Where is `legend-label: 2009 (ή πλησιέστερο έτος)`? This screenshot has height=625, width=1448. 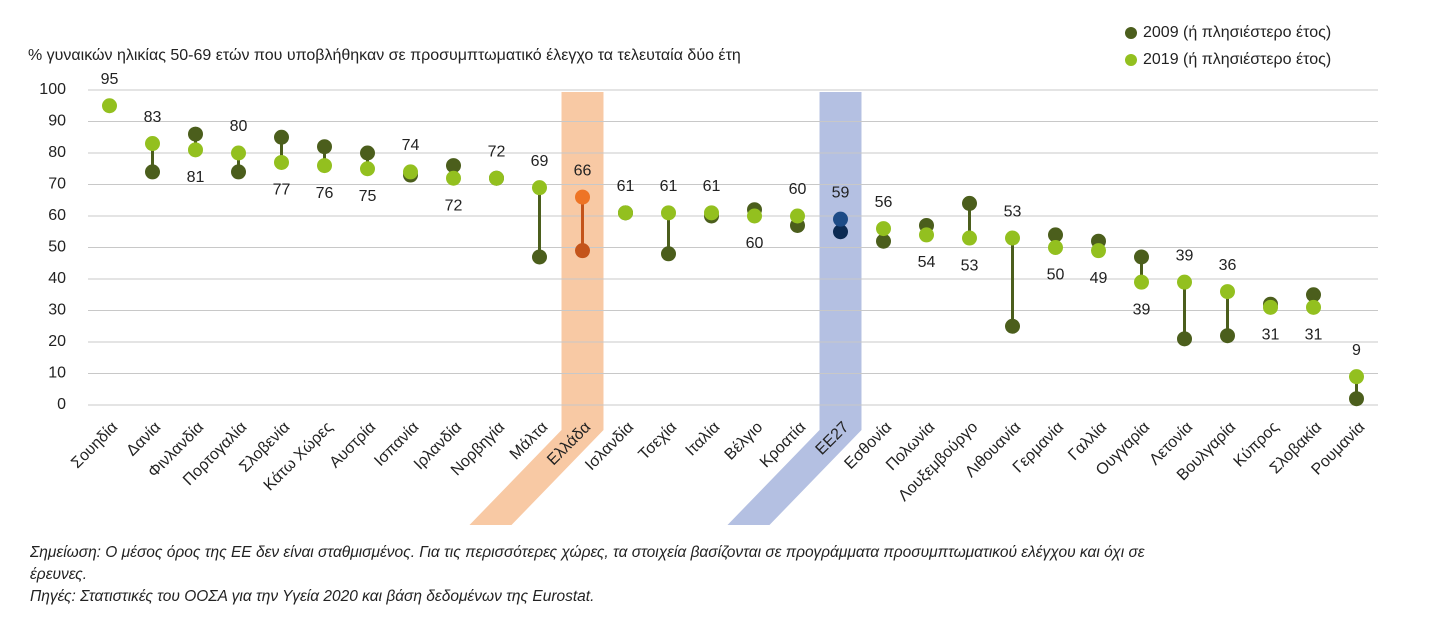
legend-label: 2009 (ή πλησιέστερο έτος) is located at coordinates (1237, 32).